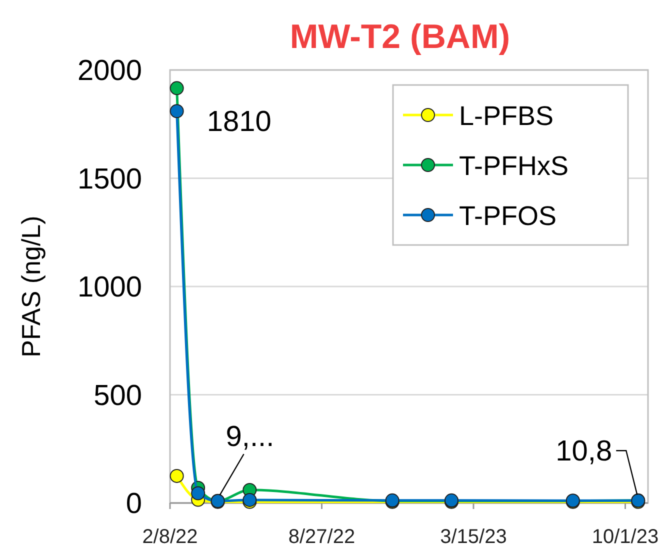 This screenshot has width=672, height=549. Describe the element at coordinates (508, 216) in the screenshot. I see `legend-label: T-PFOS` at that location.